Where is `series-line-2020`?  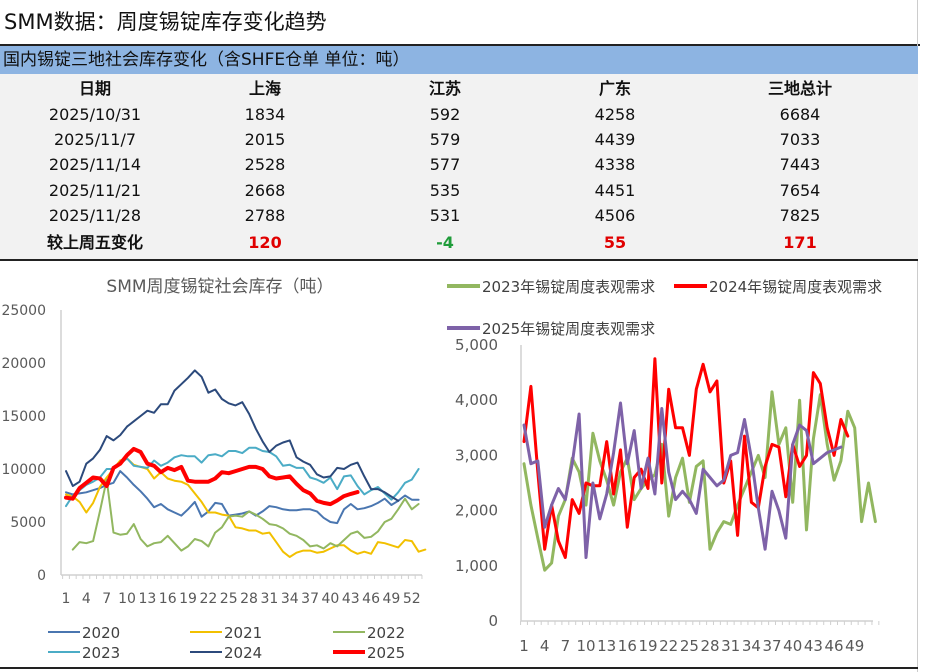
series-line-2020 is located at coordinates (242, 497).